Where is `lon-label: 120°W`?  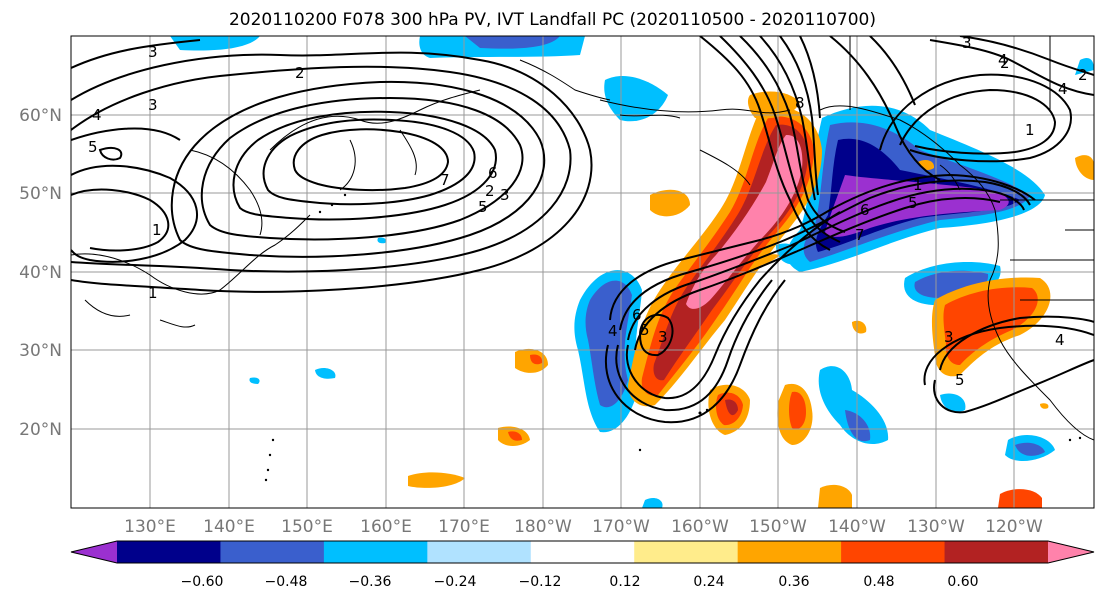
lon-label: 120°W is located at coordinates (1014, 527).